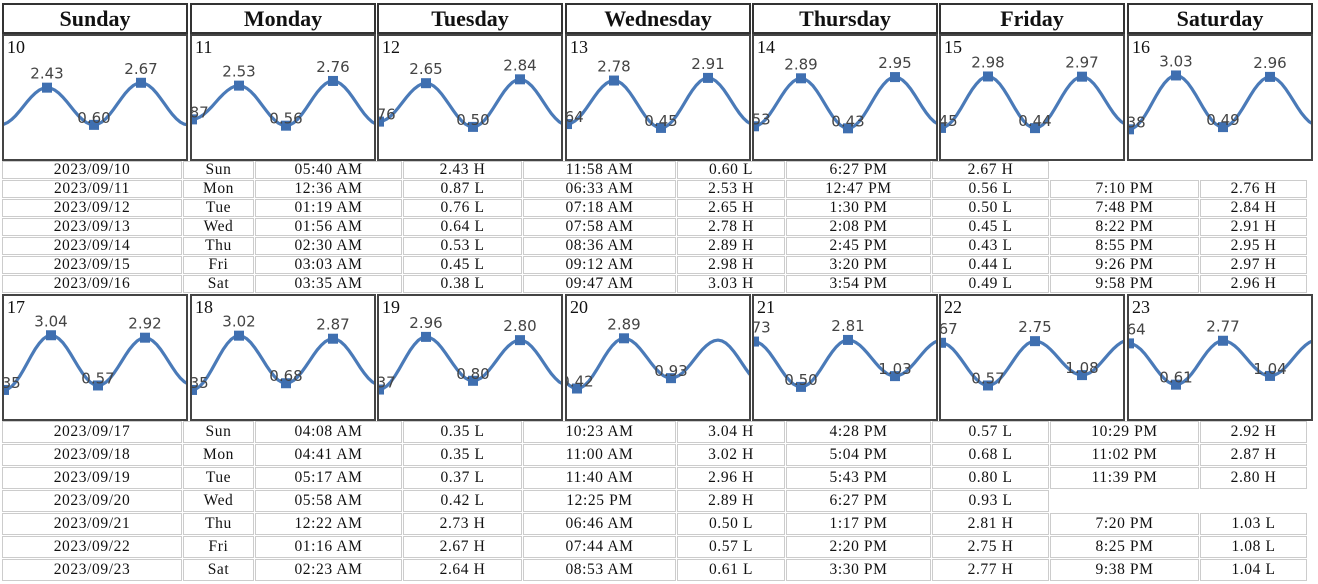  I want to click on tide-chart: 0.87 2.53 0.56 2.76, so click(283, 94).